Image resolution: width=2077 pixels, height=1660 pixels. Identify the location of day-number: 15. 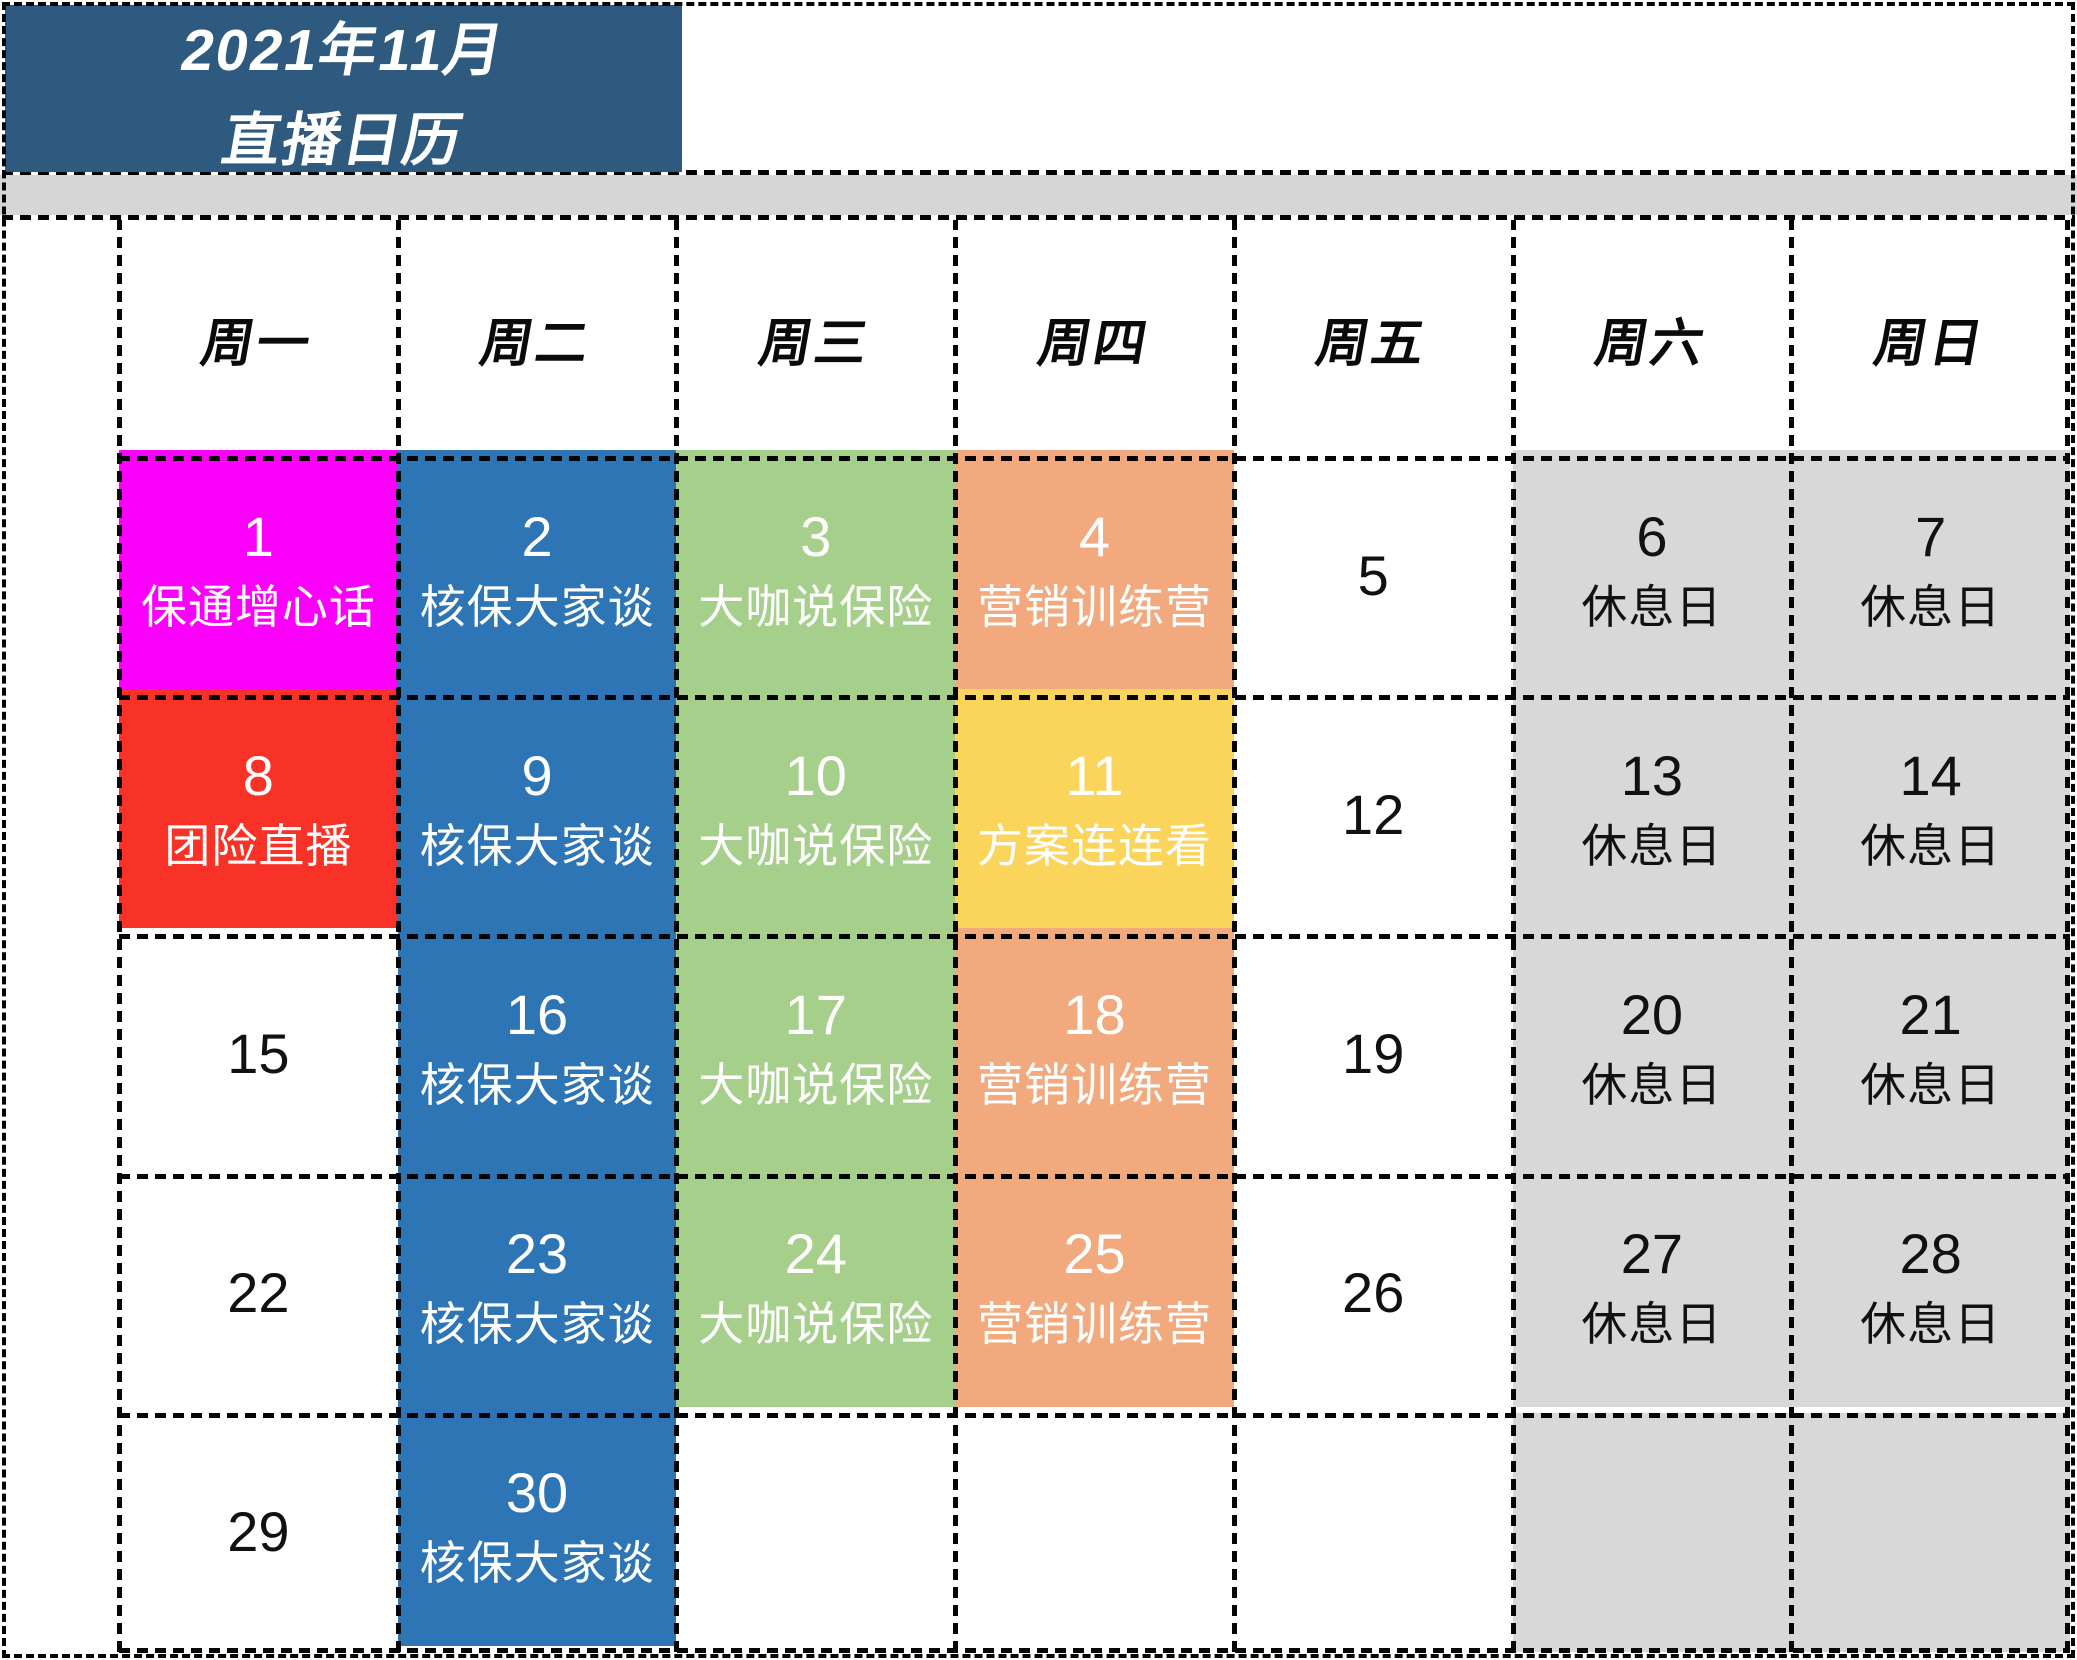
(258, 1053).